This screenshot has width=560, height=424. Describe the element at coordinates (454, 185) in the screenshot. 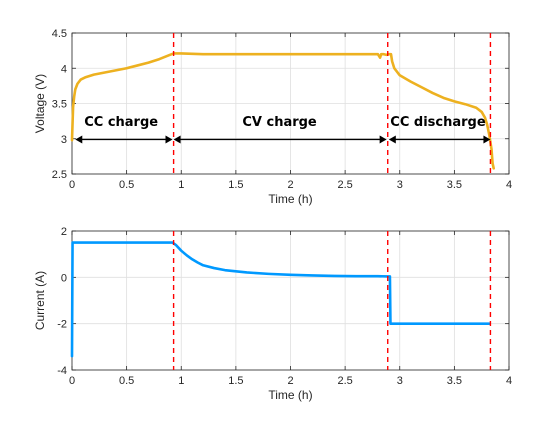

I see `voltage-x-tick-label: 3.5` at that location.